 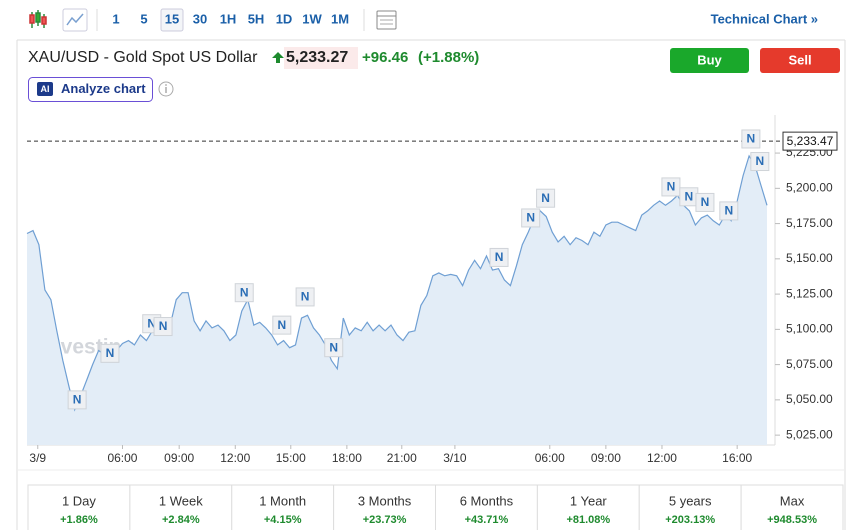 What do you see at coordinates (764, 18) in the screenshot?
I see `technical-chart-link: Technical Chart »` at bounding box center [764, 18].